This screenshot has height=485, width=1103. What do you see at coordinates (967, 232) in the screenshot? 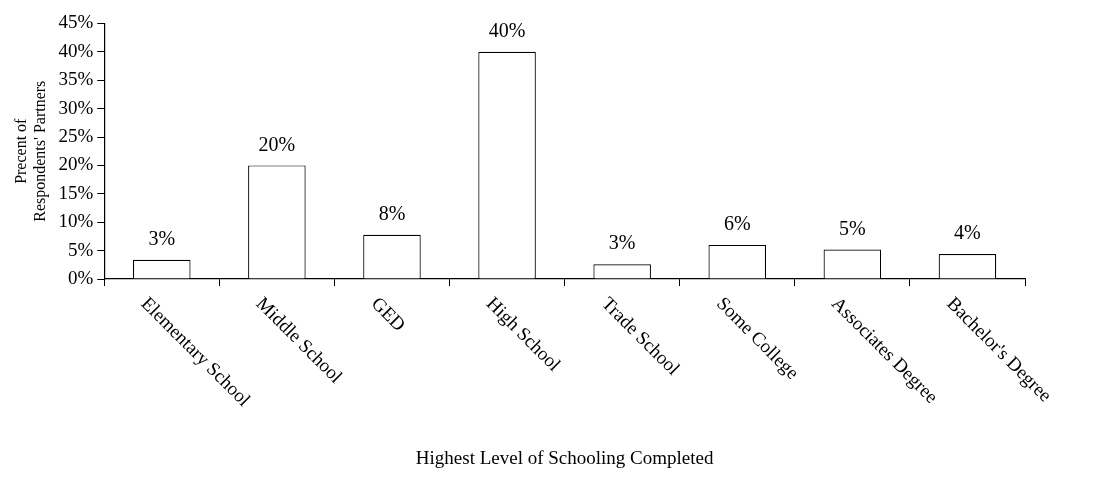
I see `data-label: 4%` at bounding box center [967, 232].